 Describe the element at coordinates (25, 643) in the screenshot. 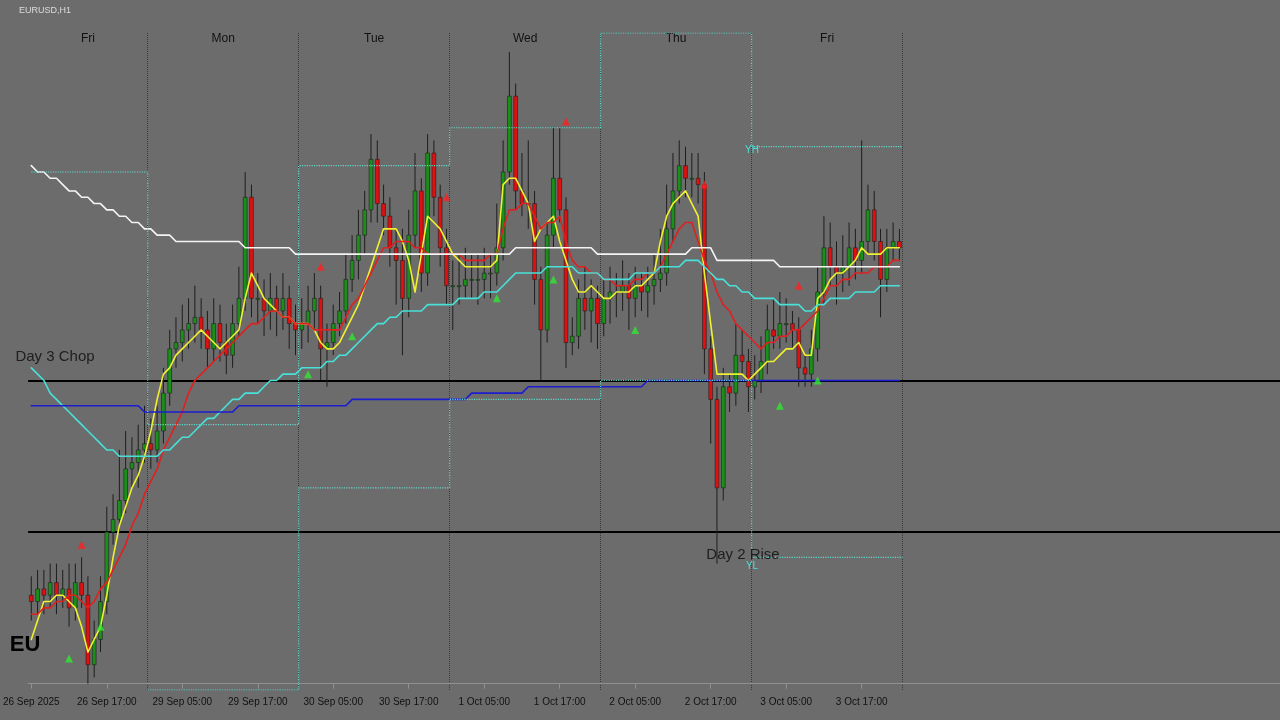

I see `annotation: EU` at that location.